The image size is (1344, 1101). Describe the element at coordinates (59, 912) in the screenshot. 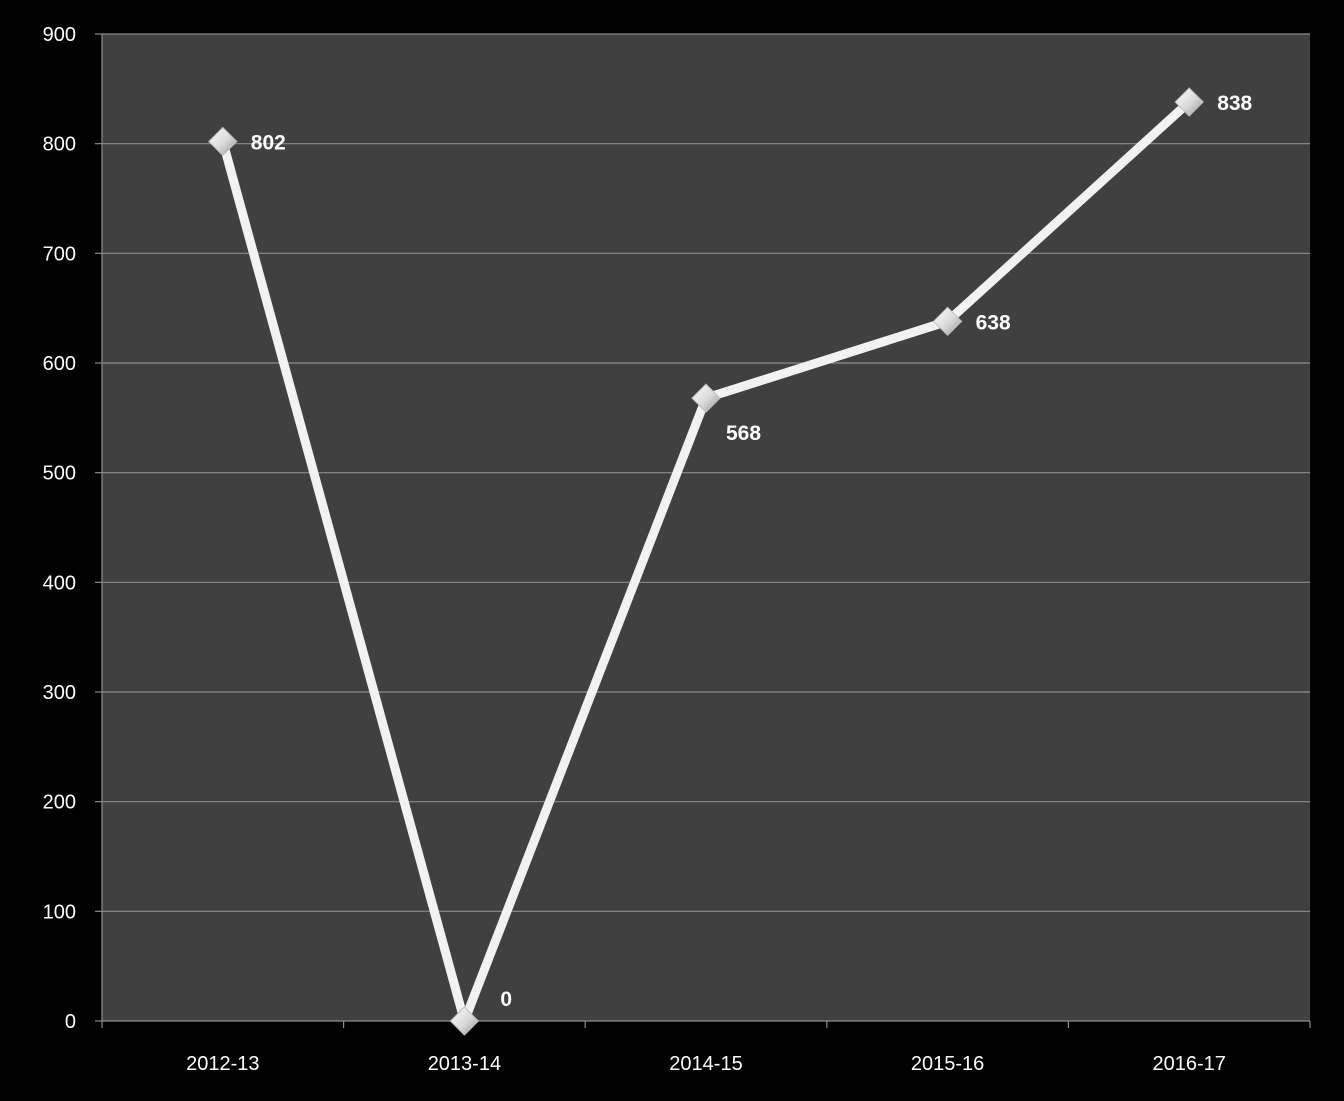

I see `y-tick-label-100: 100` at that location.